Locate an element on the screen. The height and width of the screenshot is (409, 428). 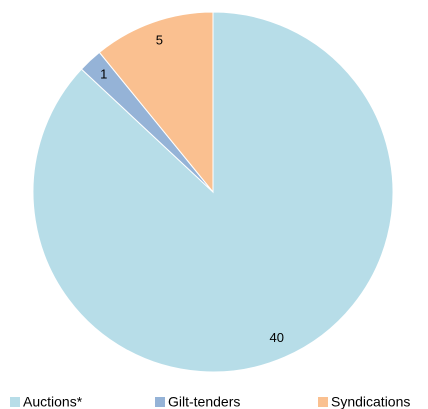
legend-label: Syndications is located at coordinates (370, 401).